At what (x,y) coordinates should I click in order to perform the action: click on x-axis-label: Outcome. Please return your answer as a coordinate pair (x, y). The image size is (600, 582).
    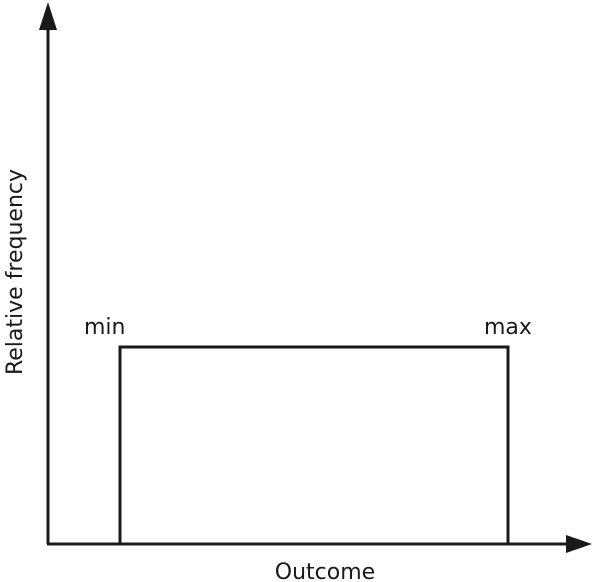
    Looking at the image, I should click on (325, 571).